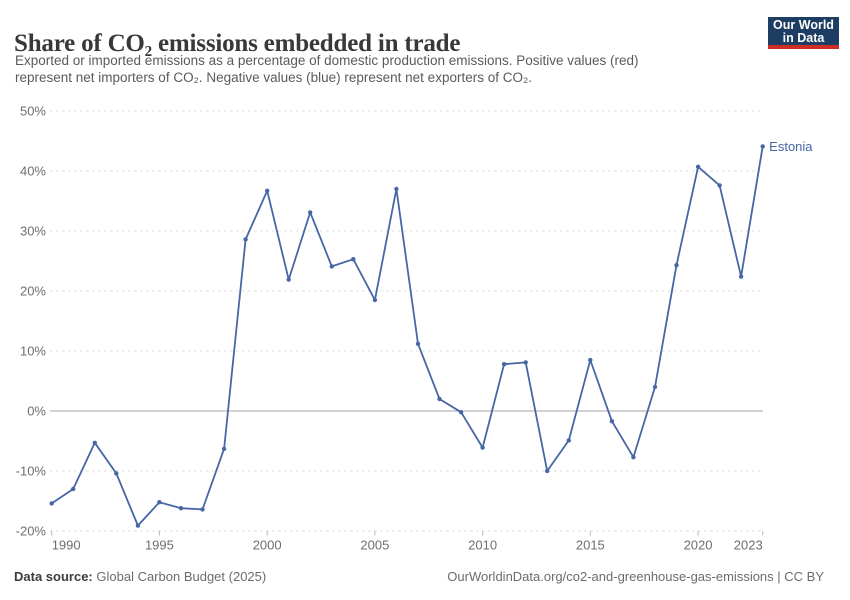  Describe the element at coordinates (374, 545) in the screenshot. I see `x-tick-label: 2005` at that location.